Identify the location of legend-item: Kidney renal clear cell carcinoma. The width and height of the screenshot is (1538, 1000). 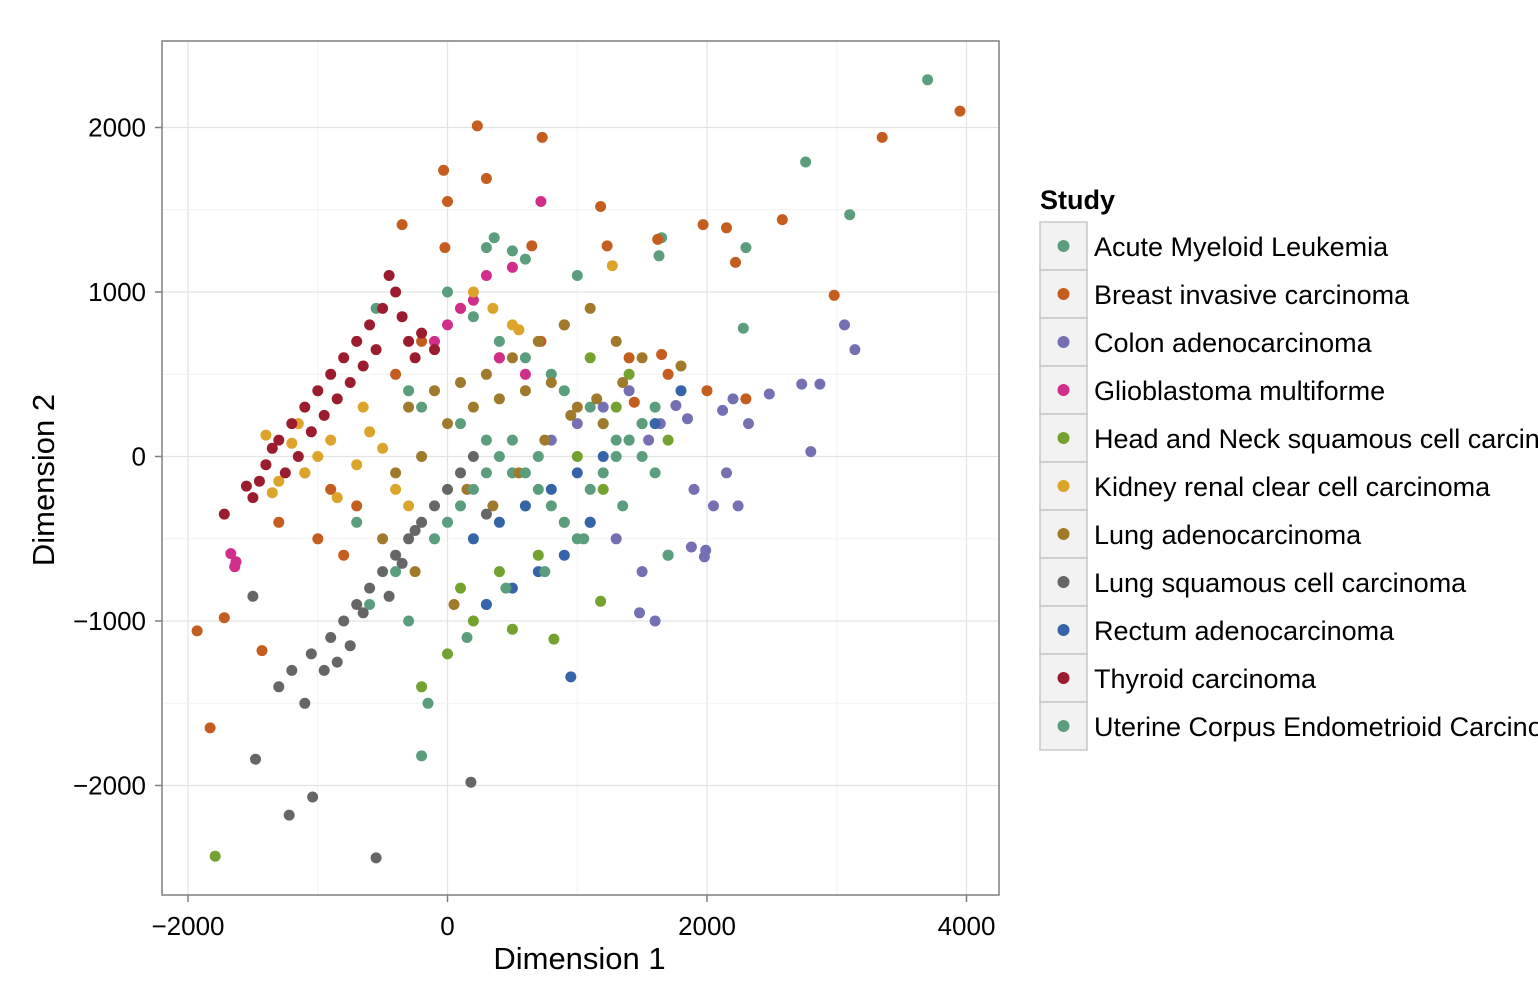
(1265, 486).